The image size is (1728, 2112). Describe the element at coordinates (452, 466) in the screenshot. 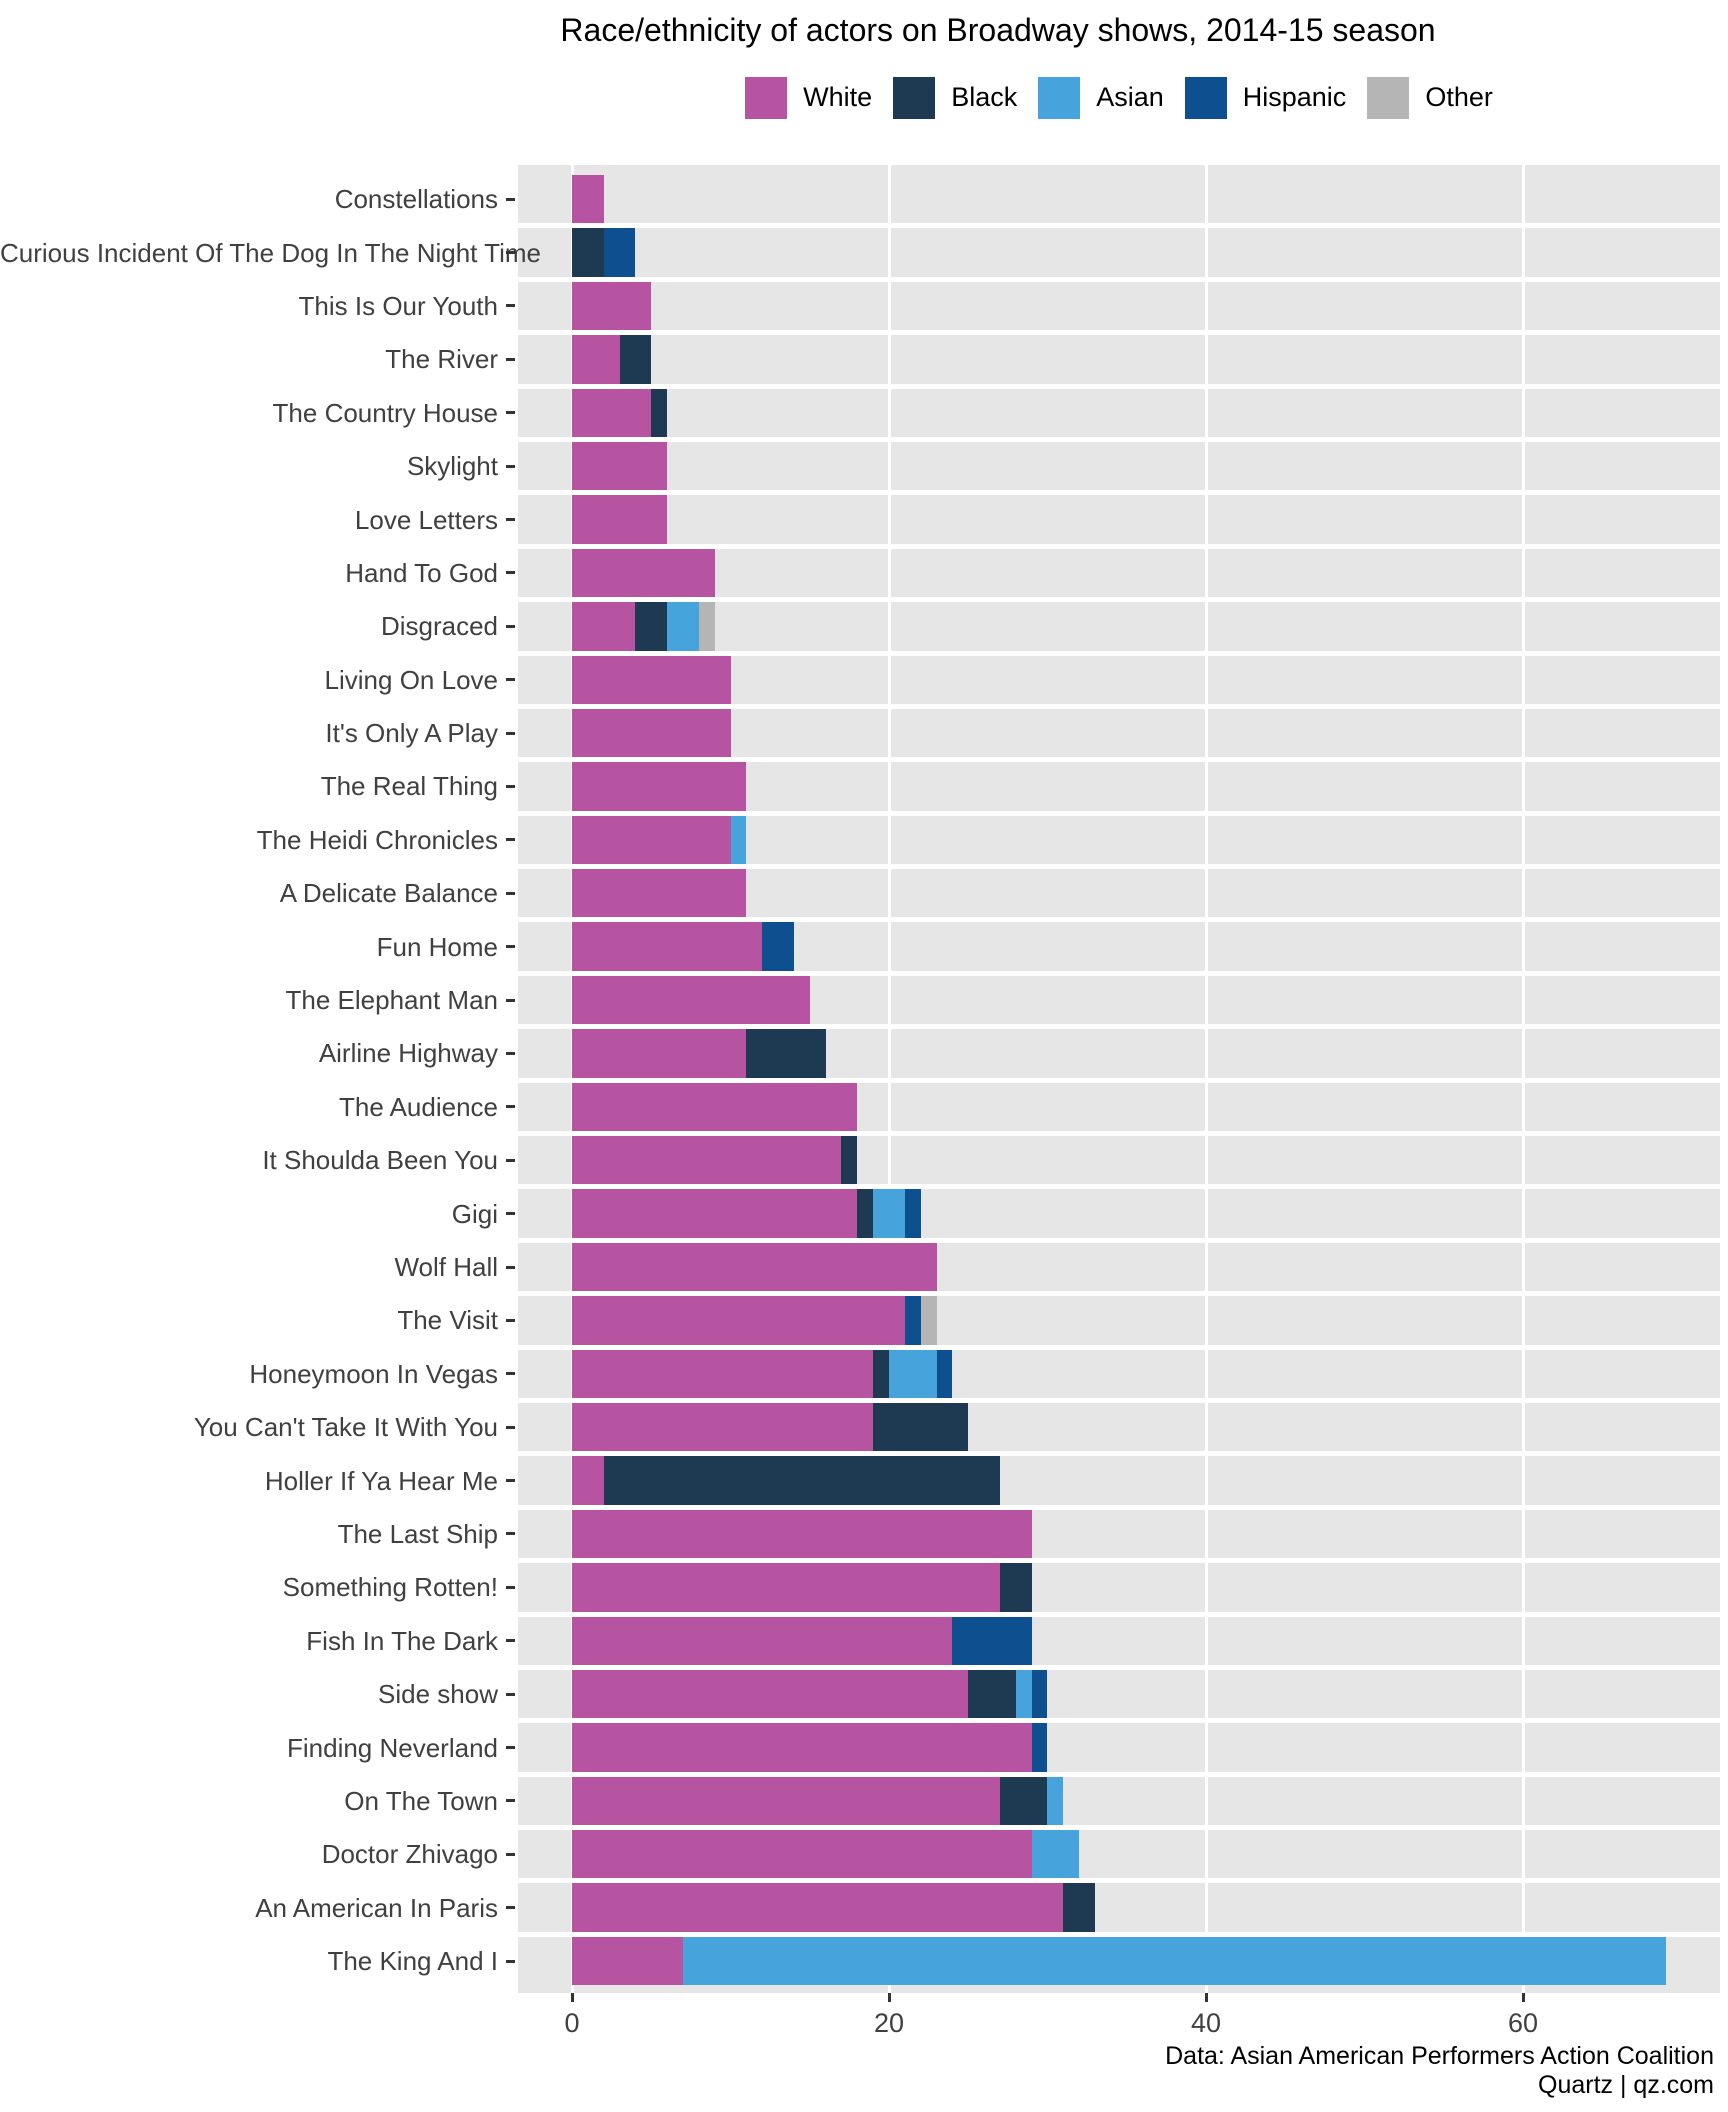

I see `y-axis-label: Skylight` at that location.